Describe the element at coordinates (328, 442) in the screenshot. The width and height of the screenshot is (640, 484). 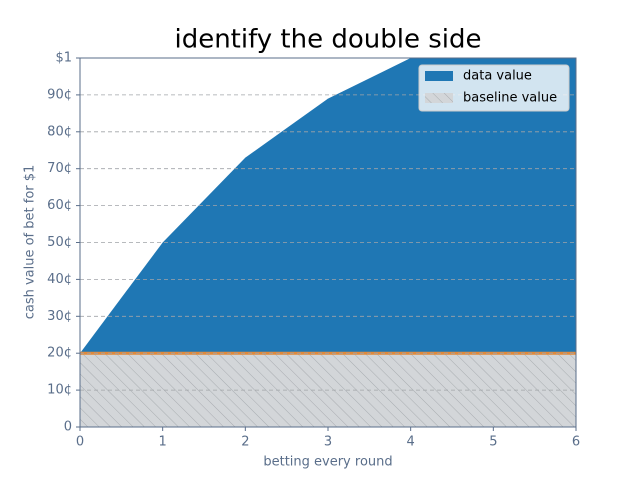
I see `x-tick-label: 3` at that location.